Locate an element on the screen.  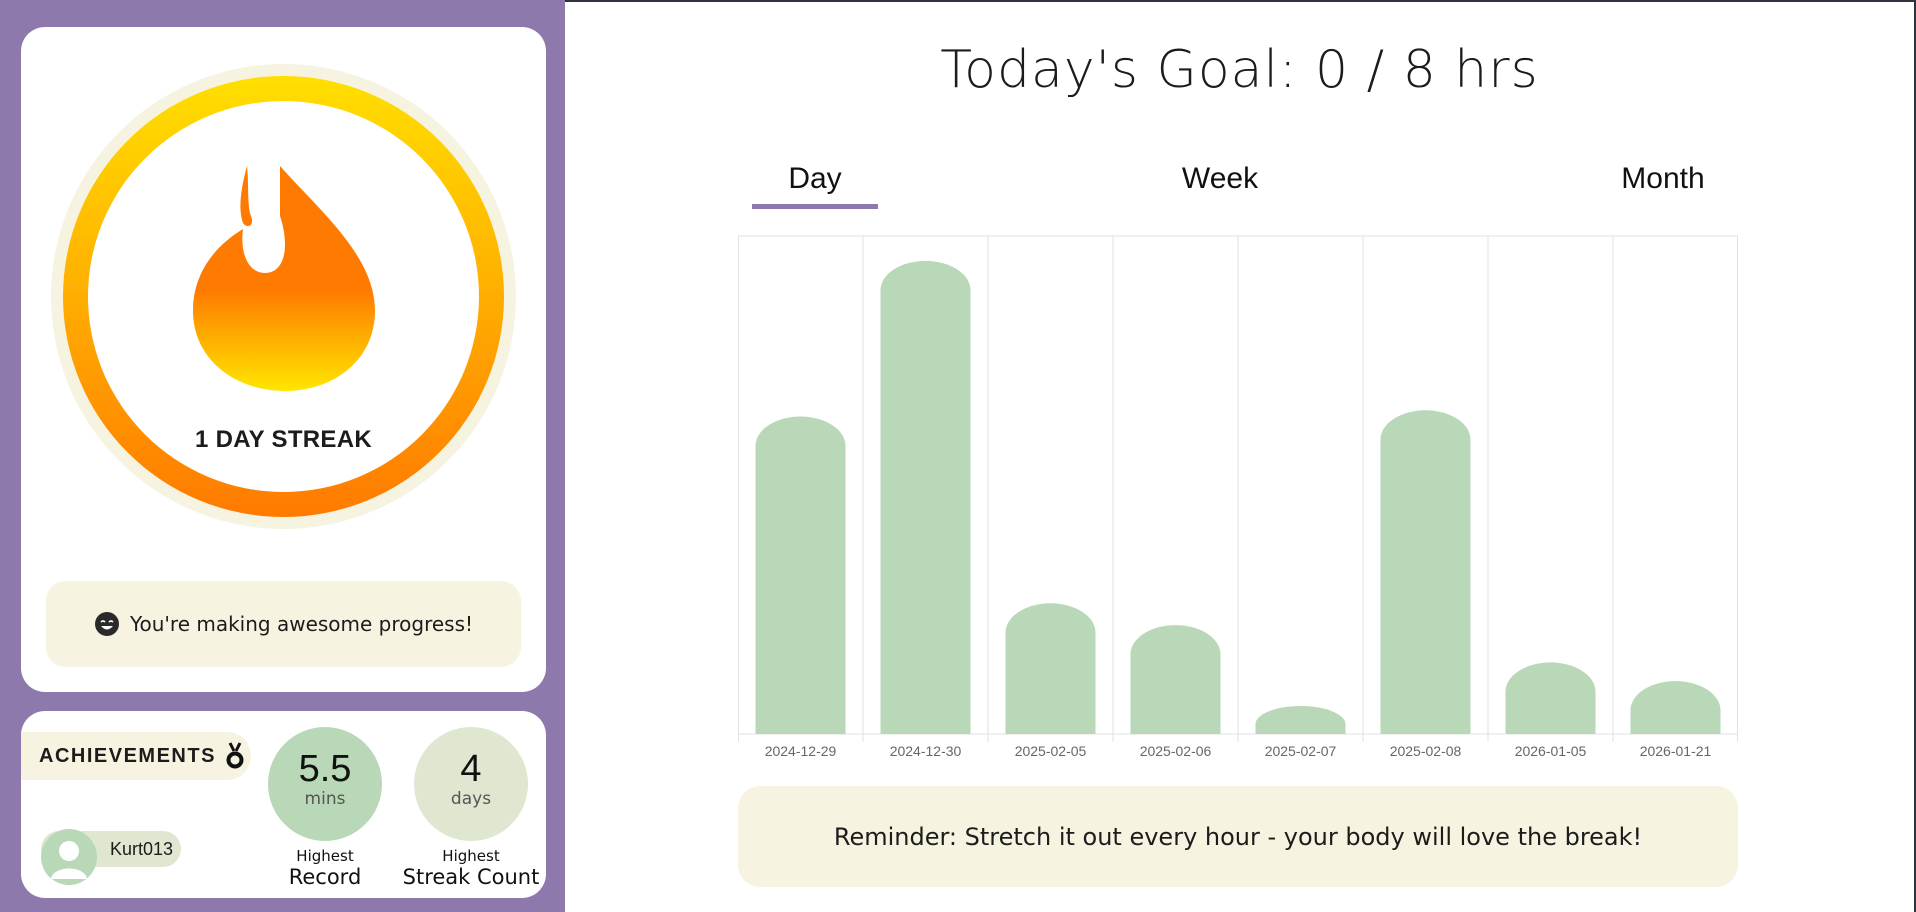
avatar is located at coordinates (69, 857).